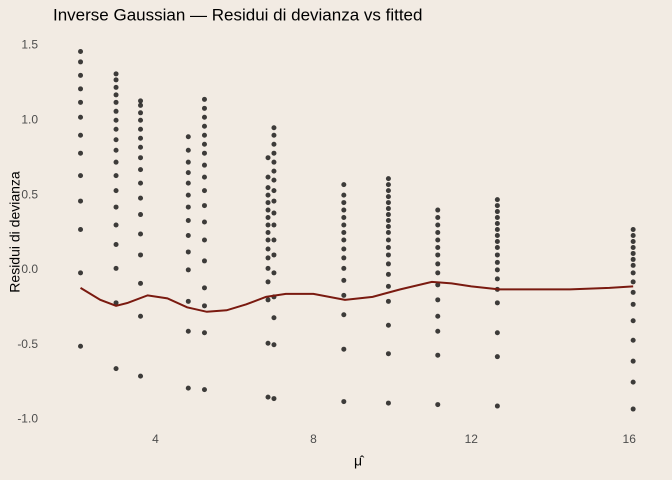 The width and height of the screenshot is (672, 480). What do you see at coordinates (357, 296) in the screenshot?
I see `smooth-line` at bounding box center [357, 296].